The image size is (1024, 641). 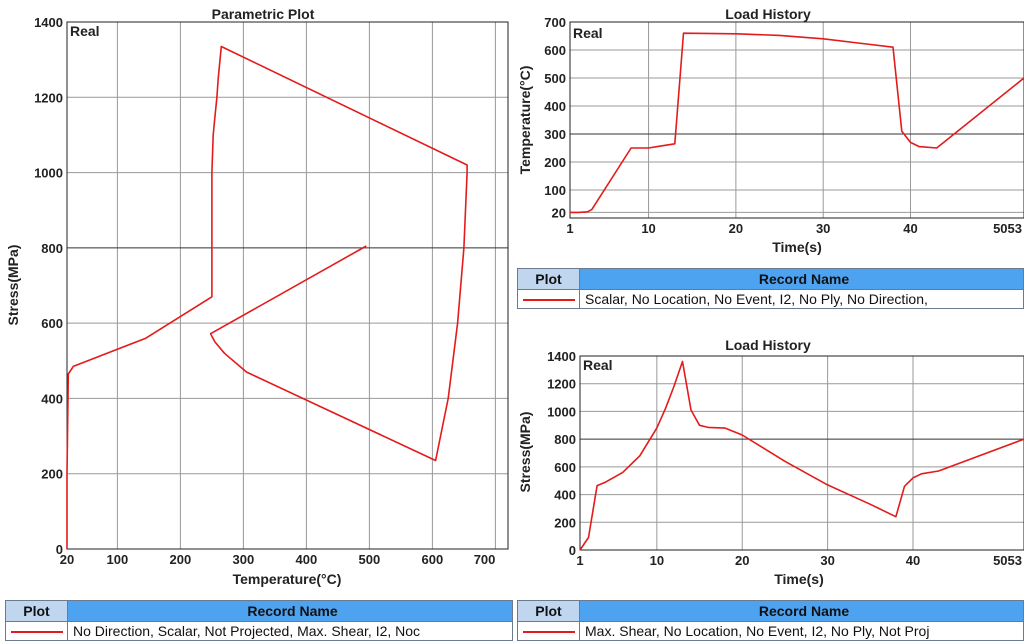 What do you see at coordinates (559, 212) in the screenshot?
I see `y-tick-label: 20` at bounding box center [559, 212].